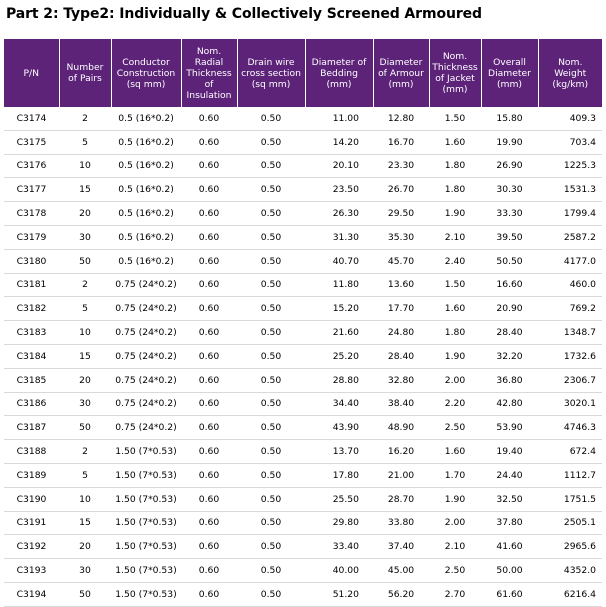 The image size is (606, 607). Describe the element at coordinates (31, 570) in the screenshot. I see `cell-pn: C3193` at that location.